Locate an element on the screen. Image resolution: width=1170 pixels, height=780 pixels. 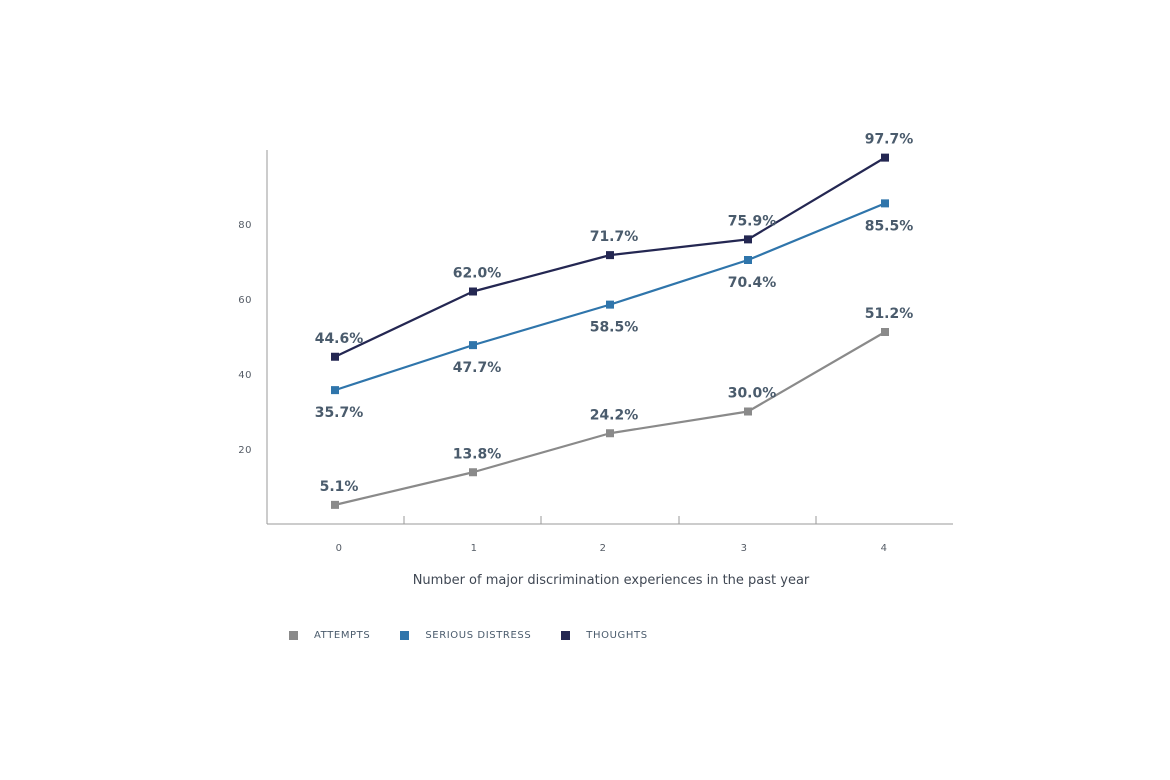
y-tick-label: 40 is located at coordinates (245, 375).